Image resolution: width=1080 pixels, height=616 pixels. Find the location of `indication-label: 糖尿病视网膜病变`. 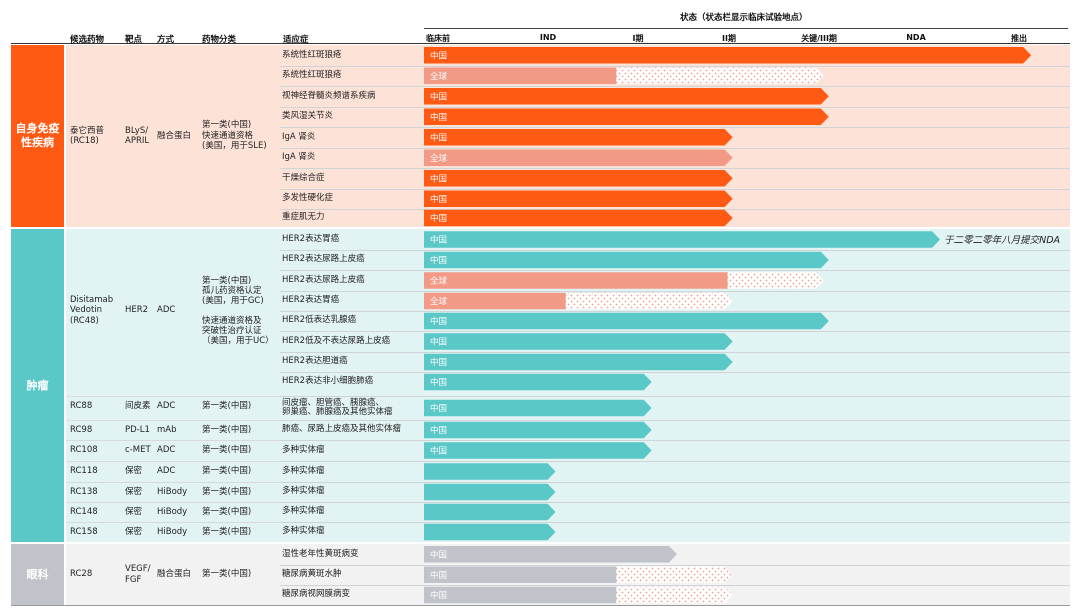

indication-label: 糖尿病视网膜病变 is located at coordinates (316, 594).